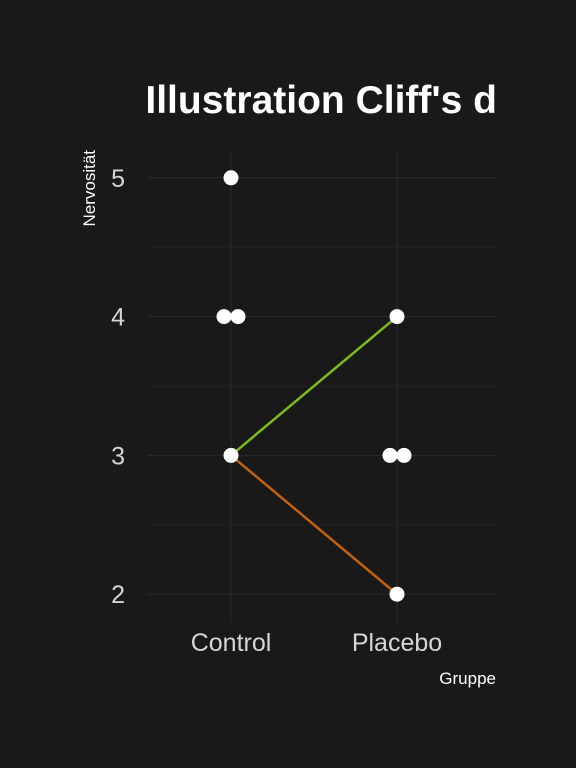 The image size is (576, 768). Describe the element at coordinates (397, 643) in the screenshot. I see `x-tick-label: Placebo` at that location.